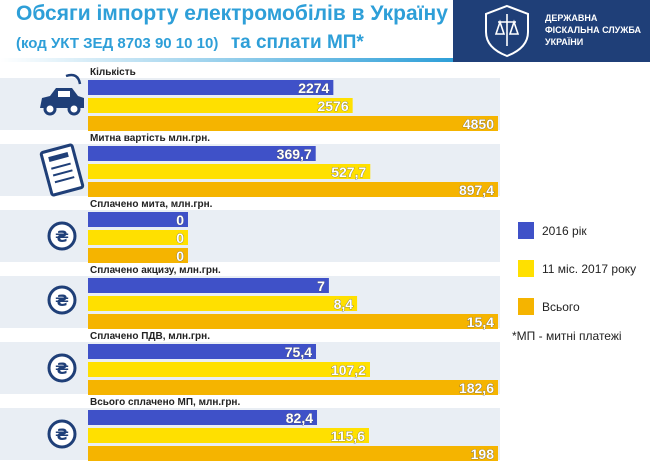 This screenshot has height=465, width=650. I want to click on group-label: Кількість, so click(113, 72).